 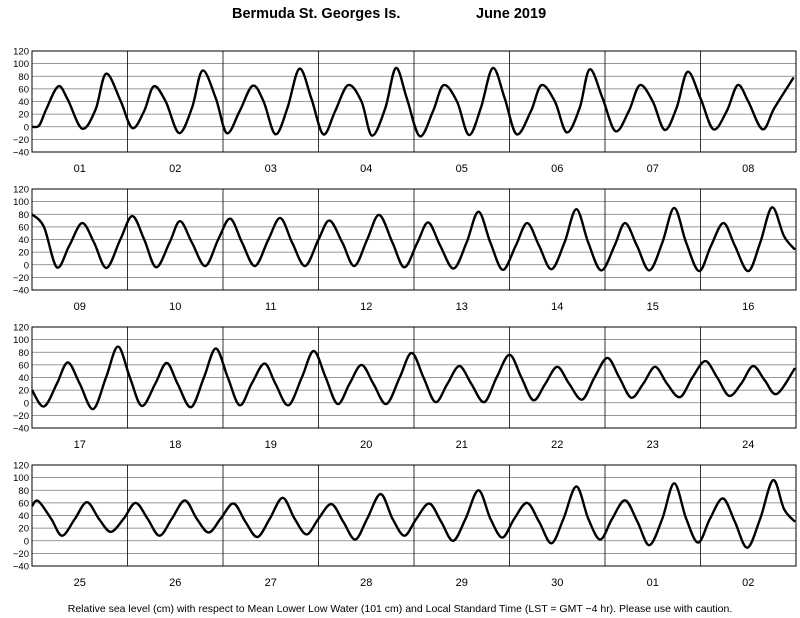 What do you see at coordinates (557, 583) in the screenshot?
I see `day-label: 30` at bounding box center [557, 583].